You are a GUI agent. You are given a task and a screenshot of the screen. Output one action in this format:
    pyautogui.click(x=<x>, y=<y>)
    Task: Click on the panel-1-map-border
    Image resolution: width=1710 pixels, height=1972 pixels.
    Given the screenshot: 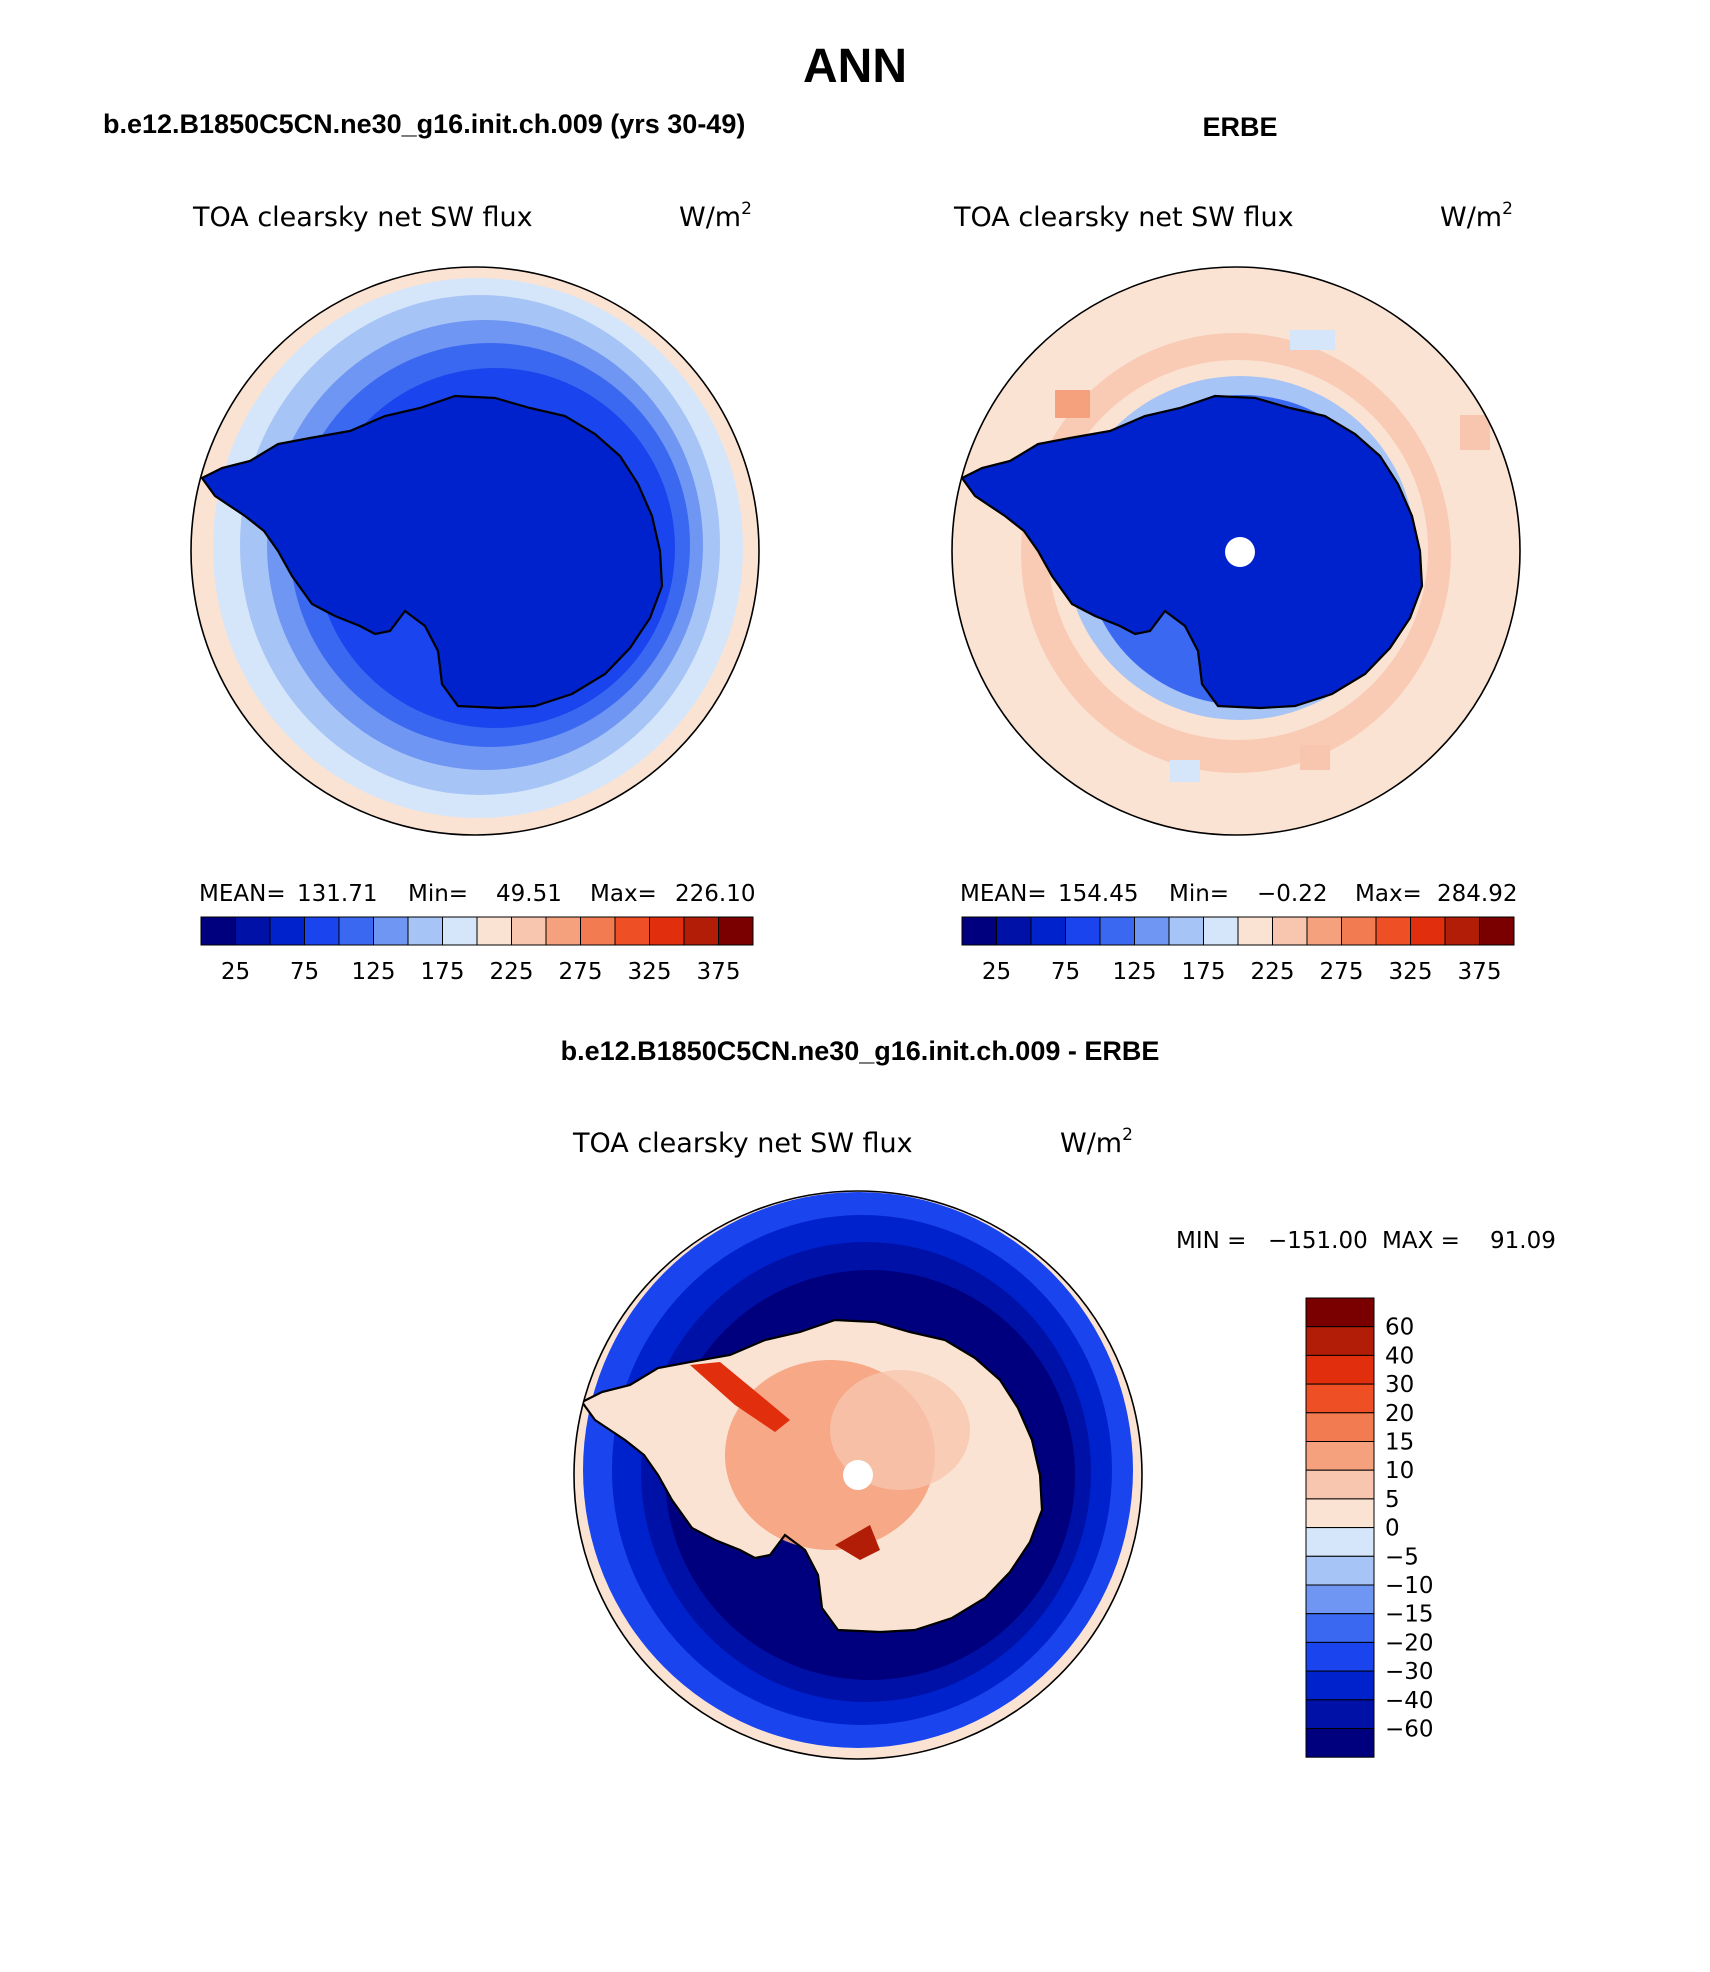 What is the action you would take?
    pyautogui.click(x=475, y=551)
    